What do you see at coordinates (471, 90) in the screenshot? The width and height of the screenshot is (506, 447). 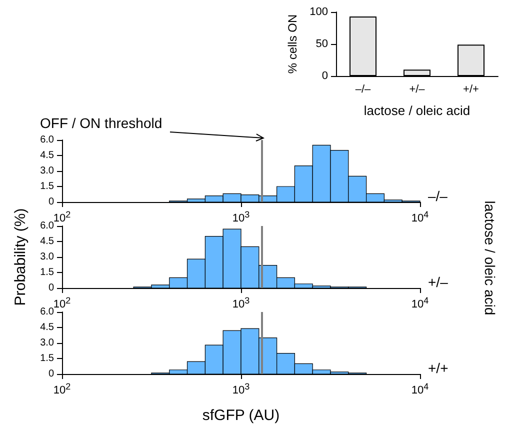 I see `x-tick-label: +/+` at bounding box center [471, 90].